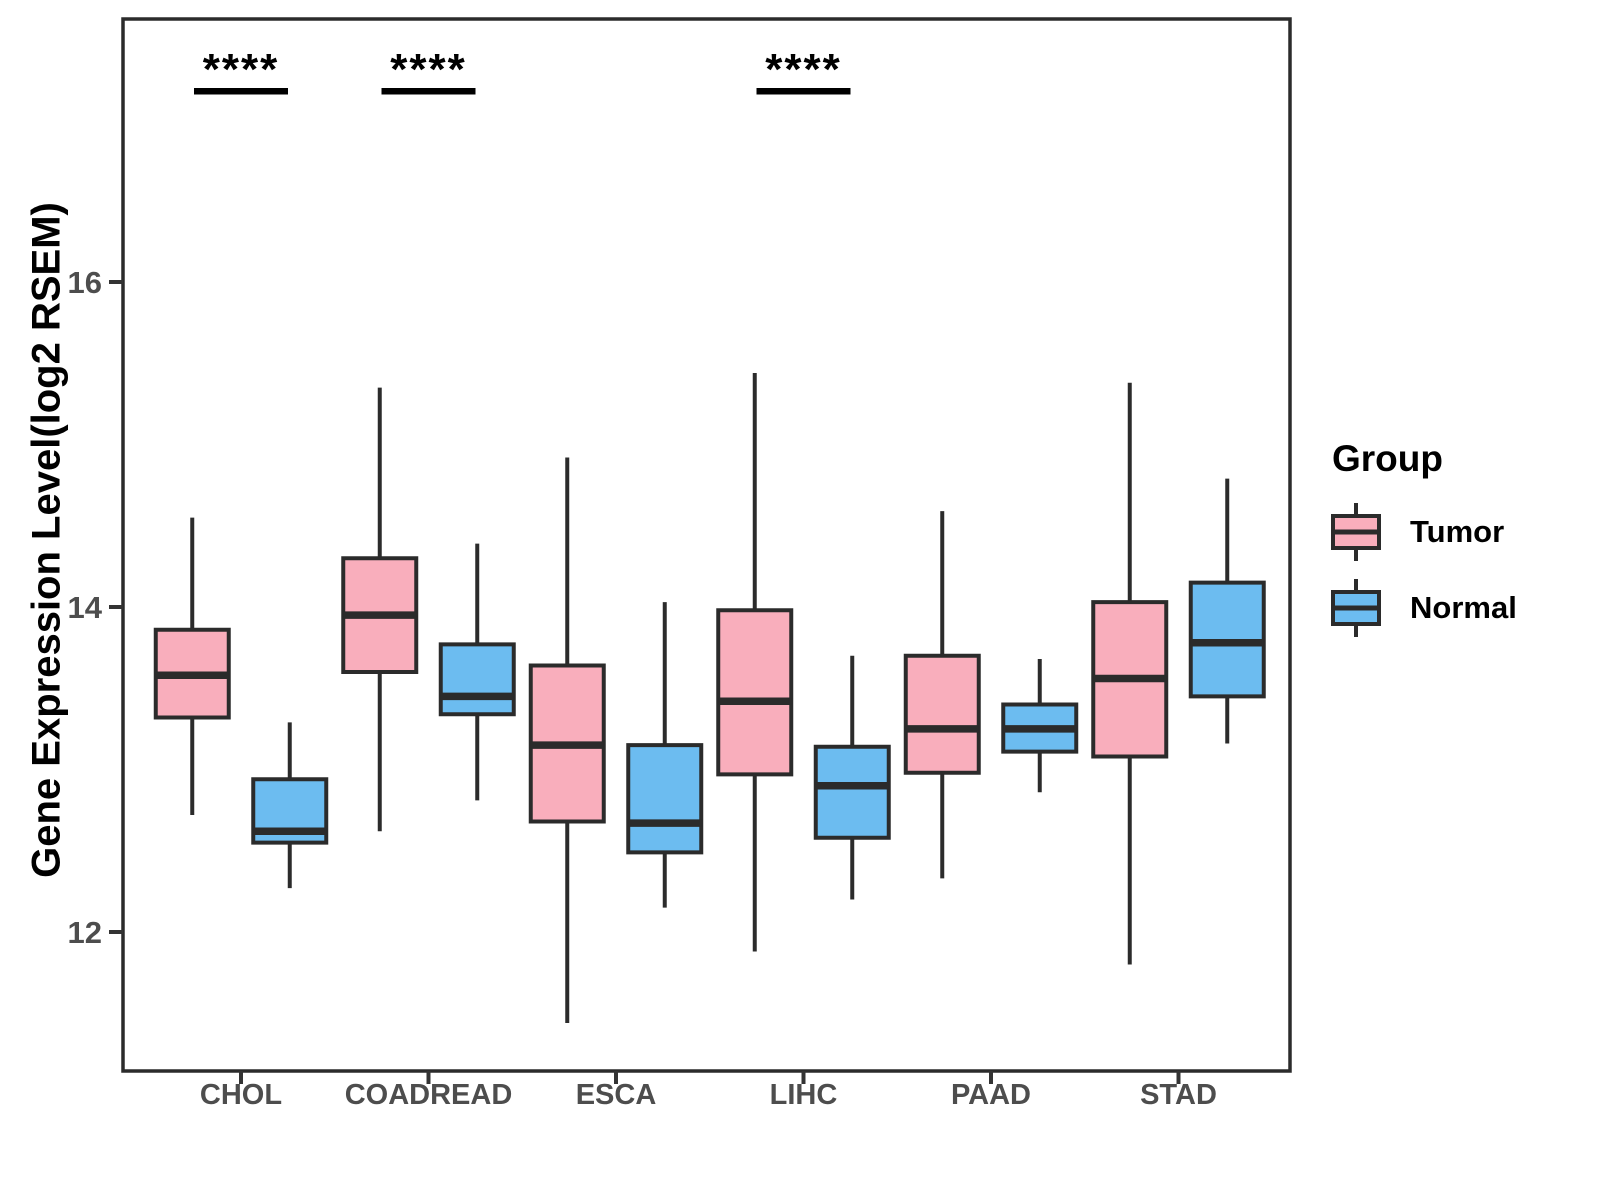 The width and height of the screenshot is (1600, 1200). I want to click on y-tick-label: 12, so click(85, 932).